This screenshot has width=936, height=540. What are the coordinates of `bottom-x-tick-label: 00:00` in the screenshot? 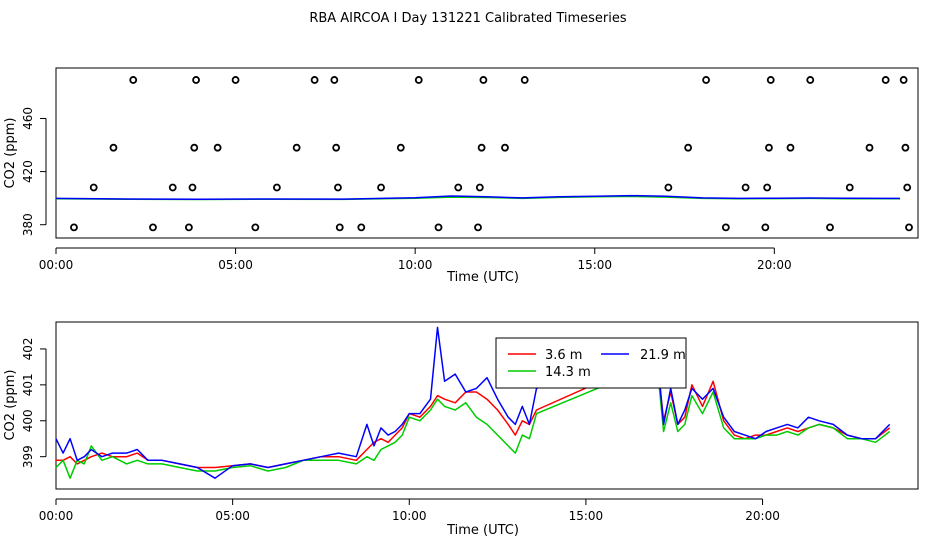 It's located at (56, 516).